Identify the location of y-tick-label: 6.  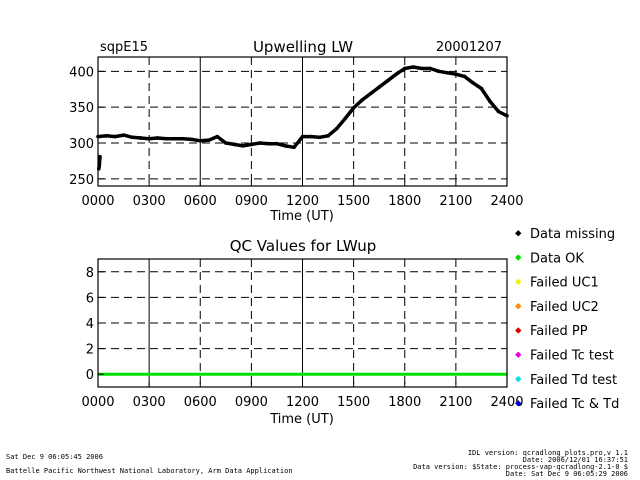
(90, 298).